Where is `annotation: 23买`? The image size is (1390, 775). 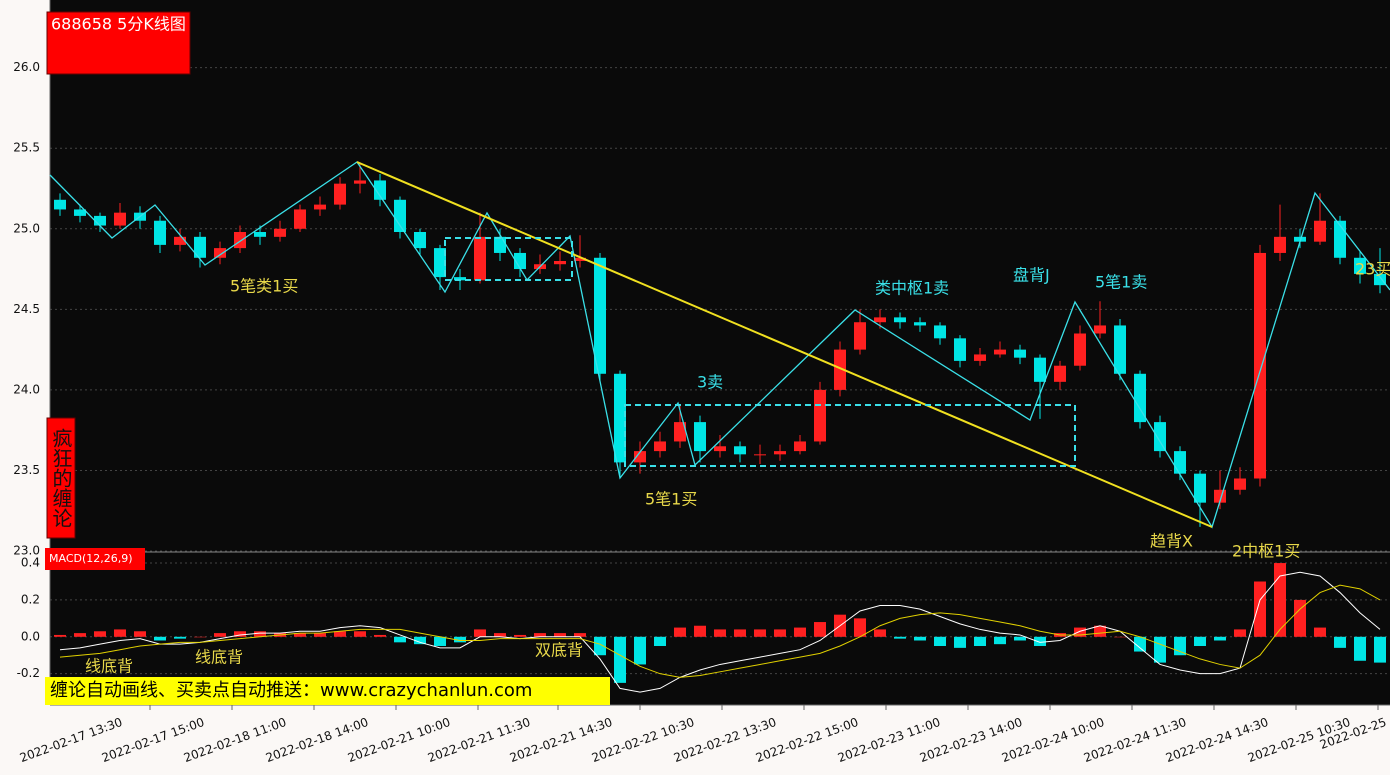 annotation: 23买 is located at coordinates (1372, 269).